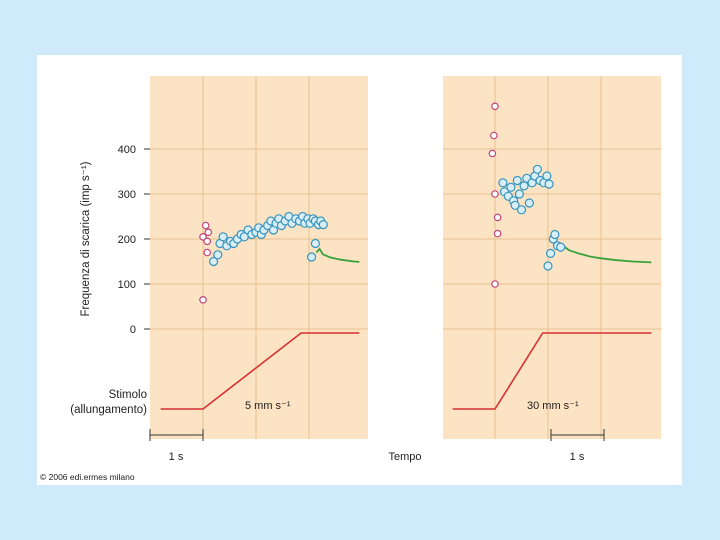 The image size is (720, 540). I want to click on y-tick-label: 200, so click(127, 240).